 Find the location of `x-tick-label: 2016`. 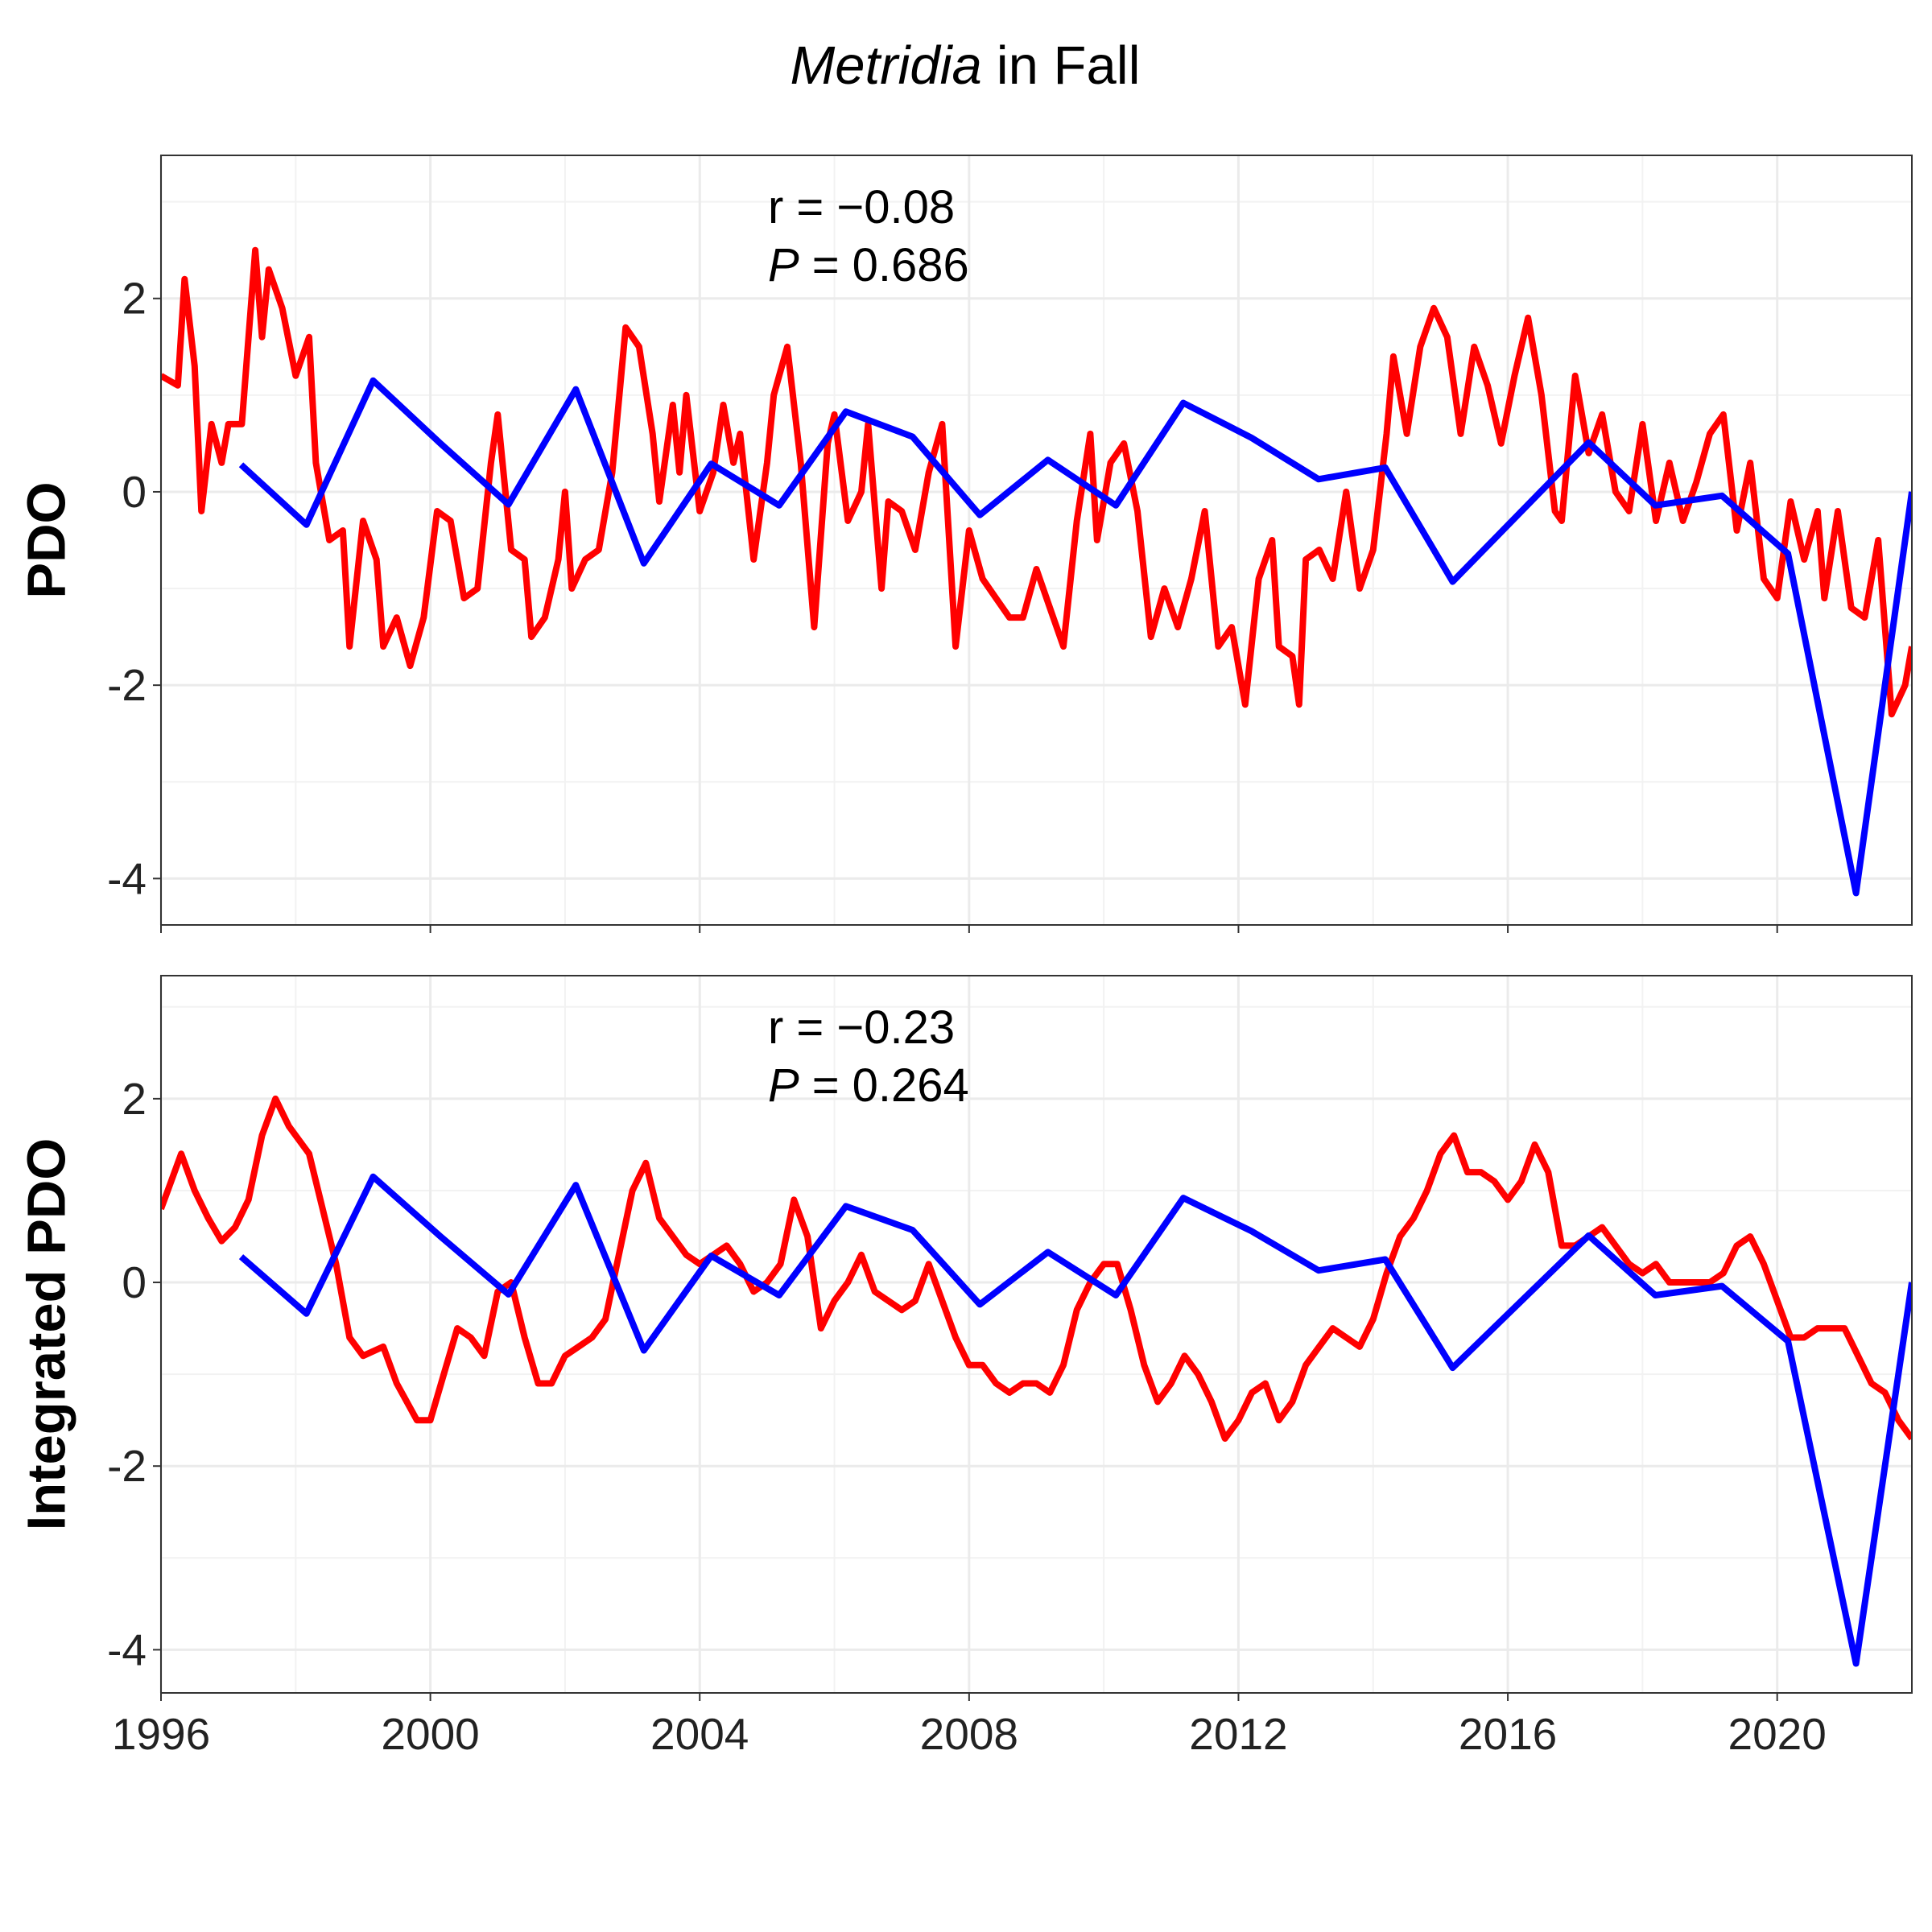

x-tick-label: 2016 is located at coordinates (1508, 1734).